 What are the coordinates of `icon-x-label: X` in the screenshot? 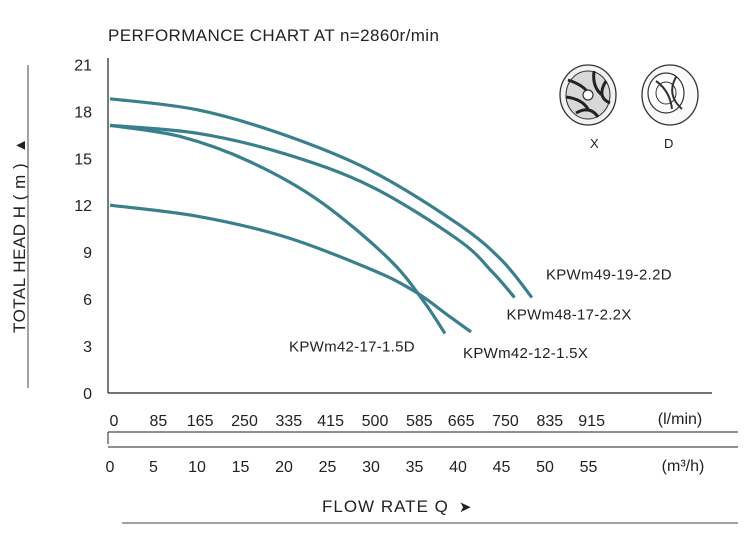 It's located at (594, 143).